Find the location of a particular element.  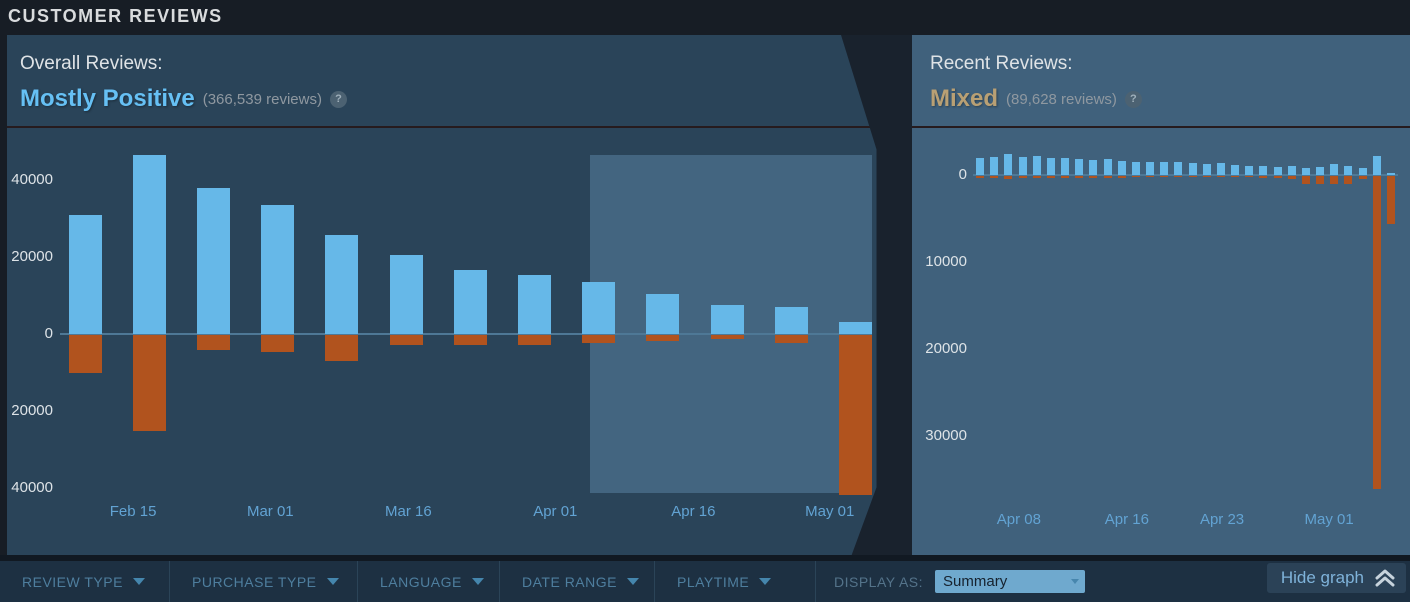

x-axis-tick-label: Apr 01 is located at coordinates (555, 511).